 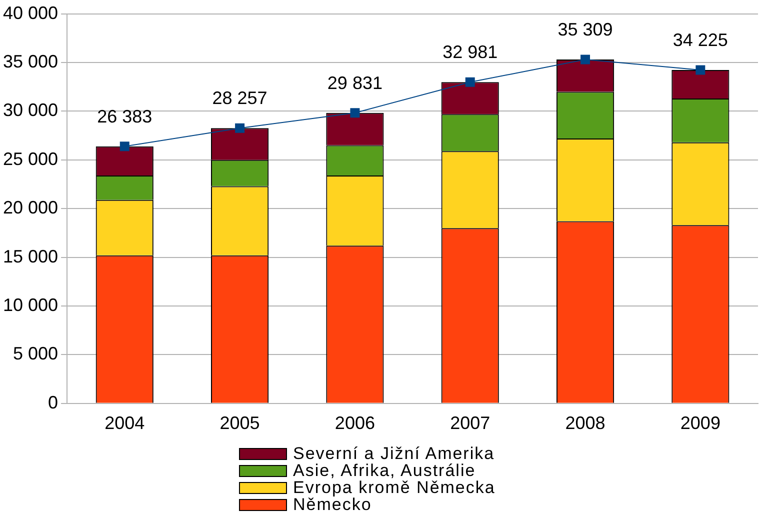 What do you see at coordinates (30, 61) in the screenshot?
I see `y-tick-label: 35 000` at bounding box center [30, 61].